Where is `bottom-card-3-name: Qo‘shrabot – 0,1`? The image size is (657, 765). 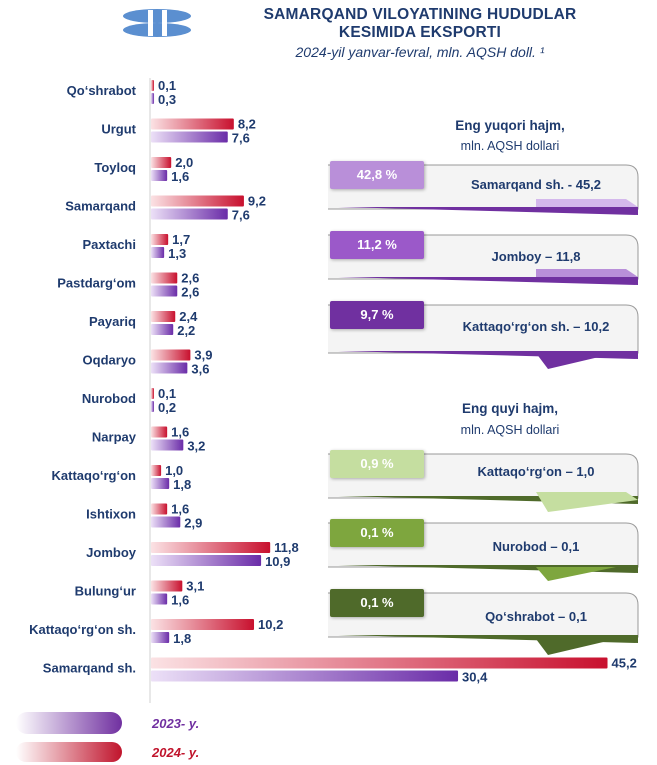
bottom-card-3-name: Qo‘shrabot – 0,1 is located at coordinates (536, 616).